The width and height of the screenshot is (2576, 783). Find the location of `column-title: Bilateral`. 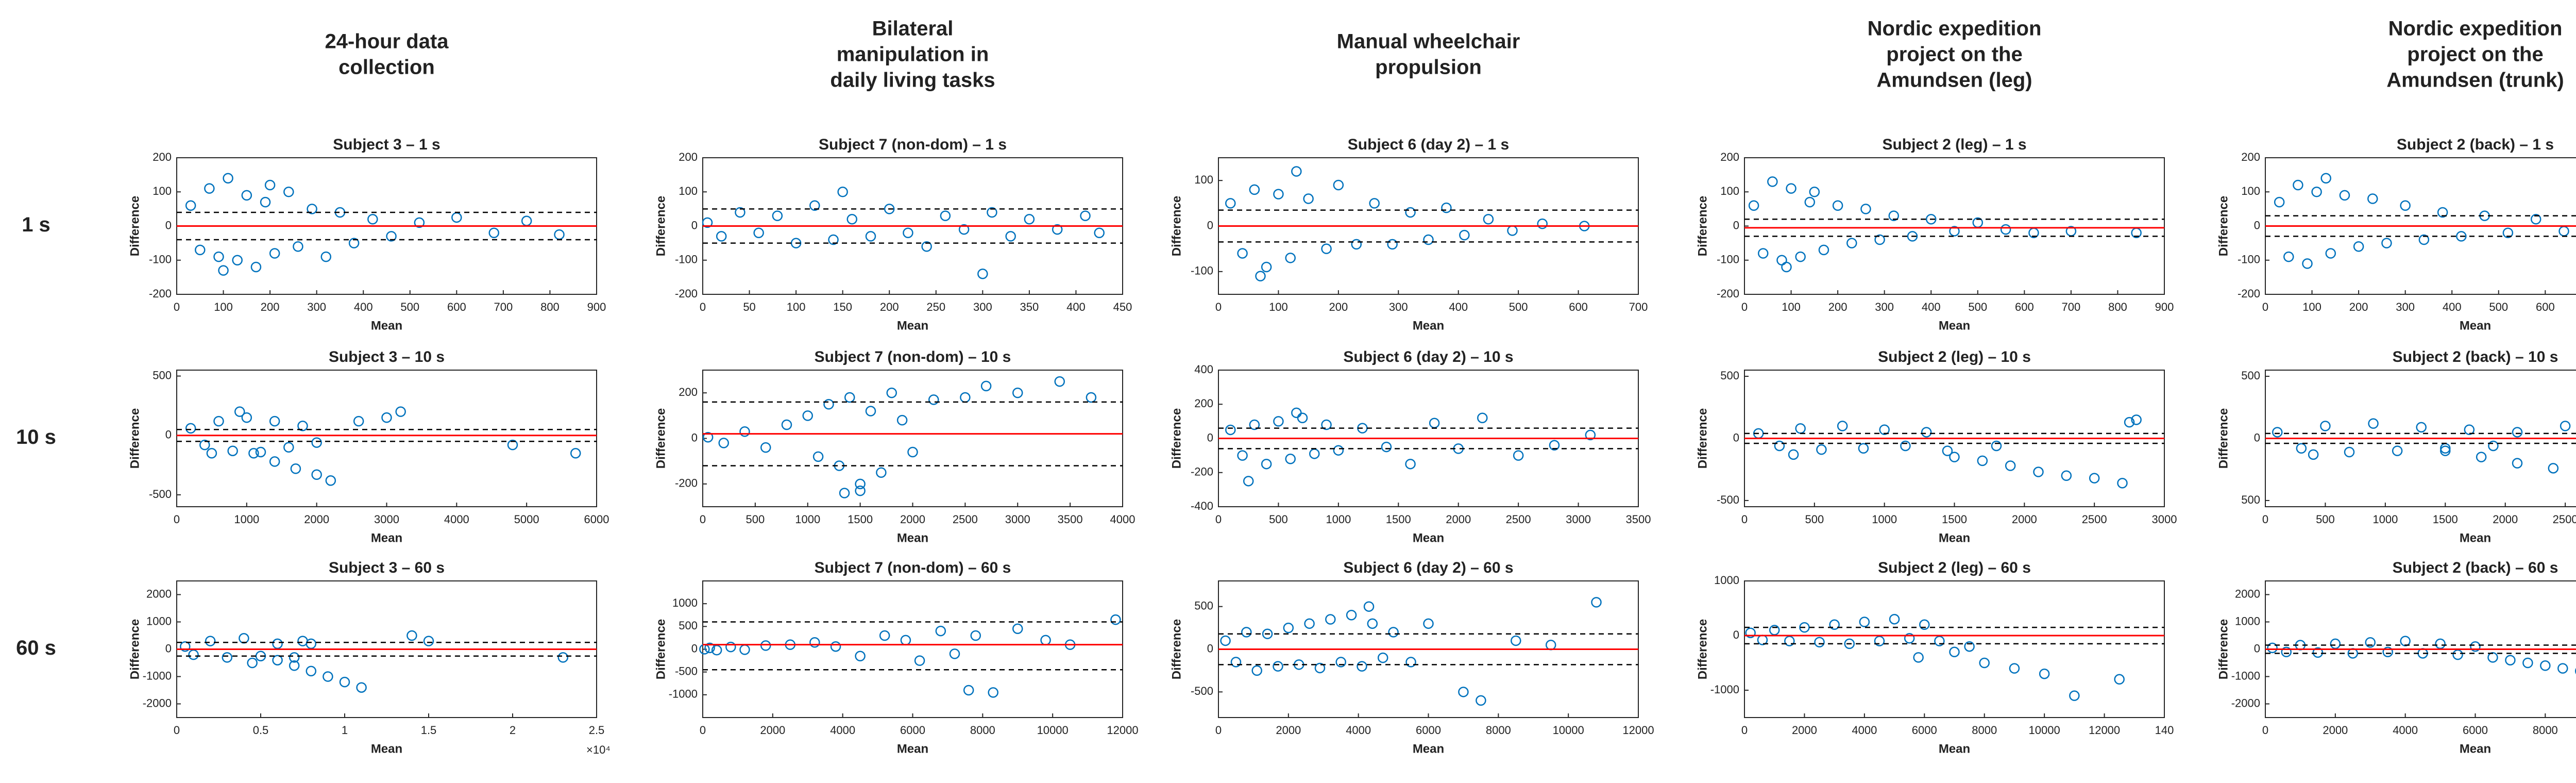

column-title: Bilateral is located at coordinates (913, 29).